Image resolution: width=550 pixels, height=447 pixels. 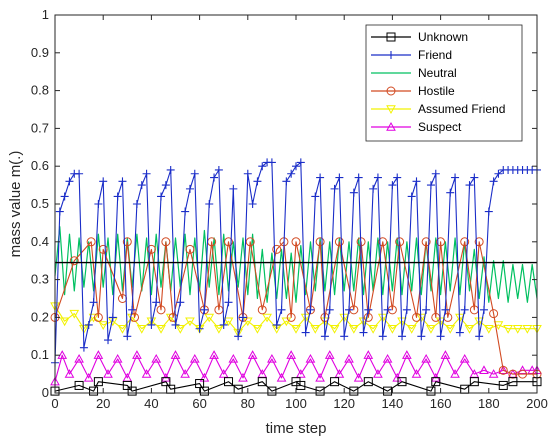 I want to click on x-tick-label: 120, so click(x=344, y=403).